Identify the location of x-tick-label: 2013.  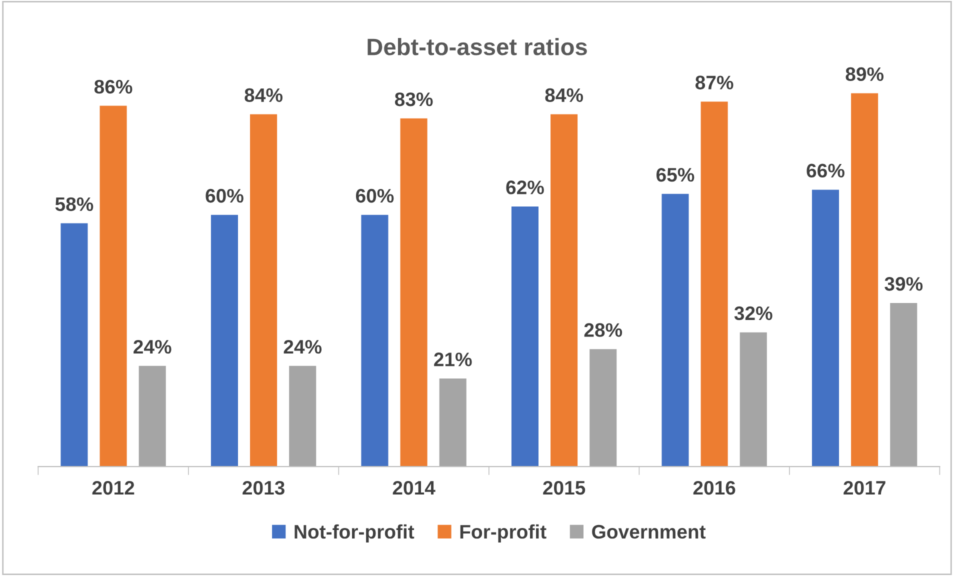
(263, 487).